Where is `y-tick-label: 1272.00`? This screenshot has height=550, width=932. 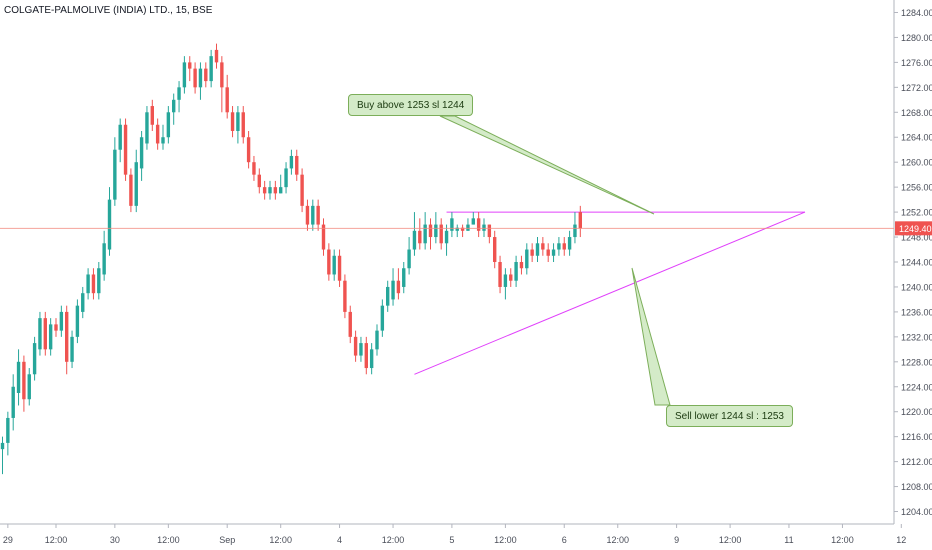 y-tick-label: 1272.00 is located at coordinates (916, 88).